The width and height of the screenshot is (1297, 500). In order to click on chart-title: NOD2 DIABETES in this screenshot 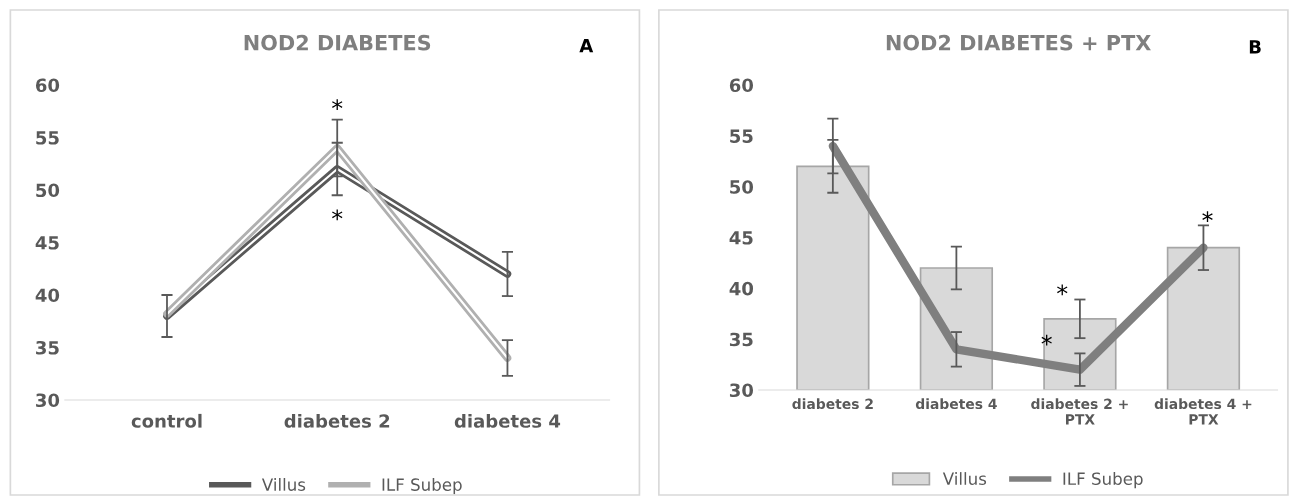, I will do `click(337, 42)`.